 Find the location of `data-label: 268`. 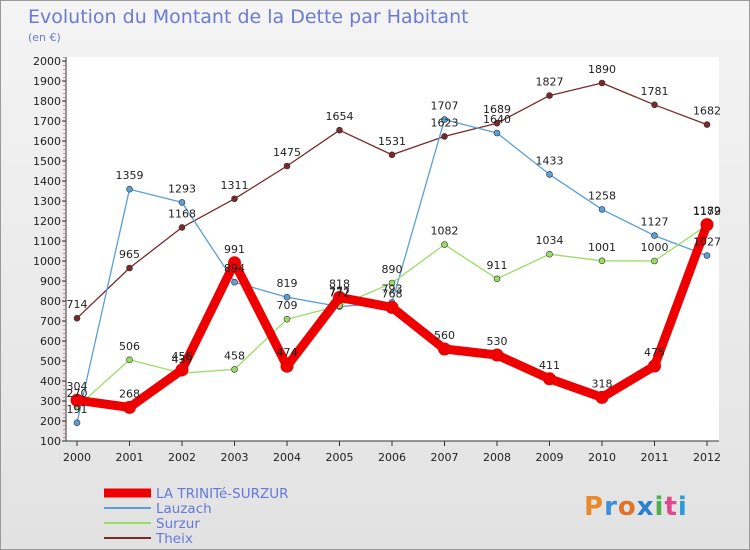

data-label: 268 is located at coordinates (129, 393).